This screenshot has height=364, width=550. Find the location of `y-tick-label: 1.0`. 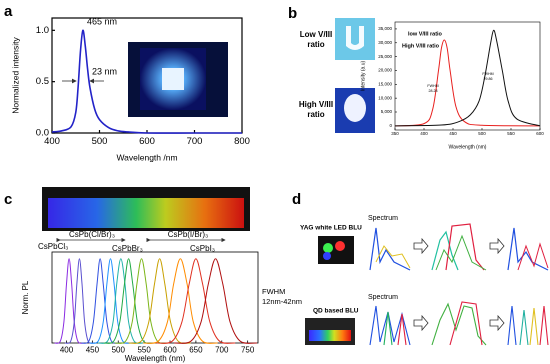

y-tick-label: 1.0 is located at coordinates (42, 30).